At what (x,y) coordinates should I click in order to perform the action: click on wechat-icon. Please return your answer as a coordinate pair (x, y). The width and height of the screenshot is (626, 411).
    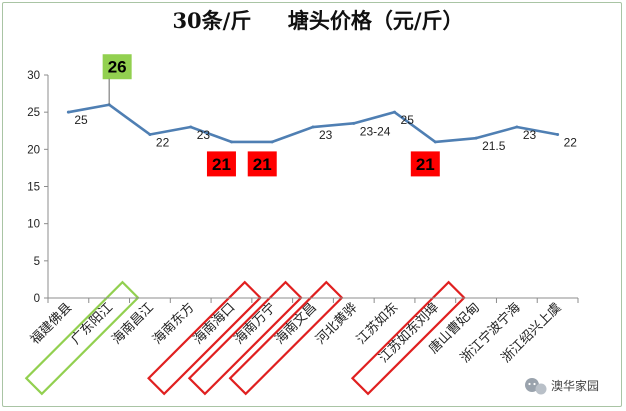
    Looking at the image, I should click on (536, 386).